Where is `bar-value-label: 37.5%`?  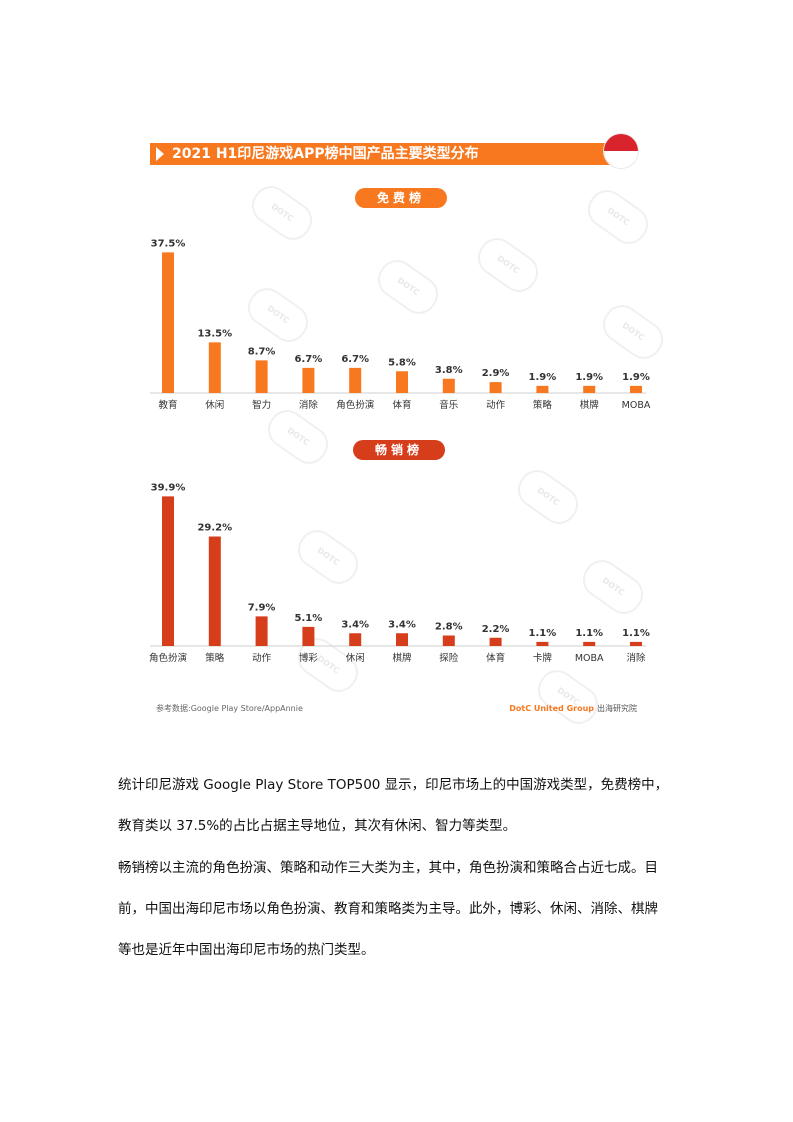
bar-value-label: 37.5% is located at coordinates (168, 243).